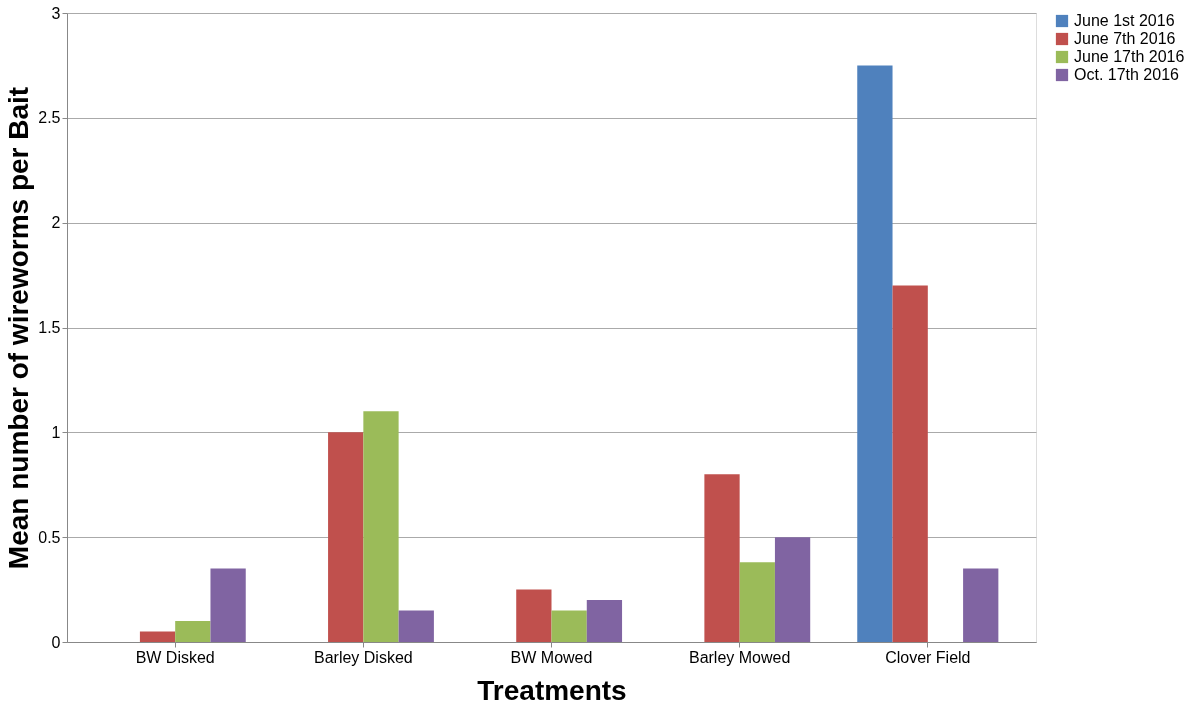  I want to click on x-tick-label: Clover Field, so click(928, 657).